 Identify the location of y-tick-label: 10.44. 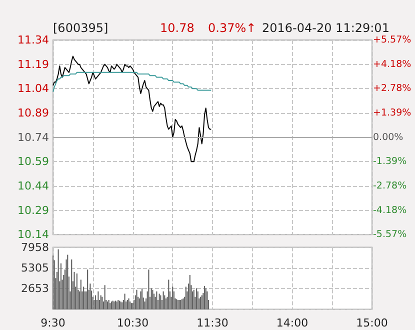
(33, 185).